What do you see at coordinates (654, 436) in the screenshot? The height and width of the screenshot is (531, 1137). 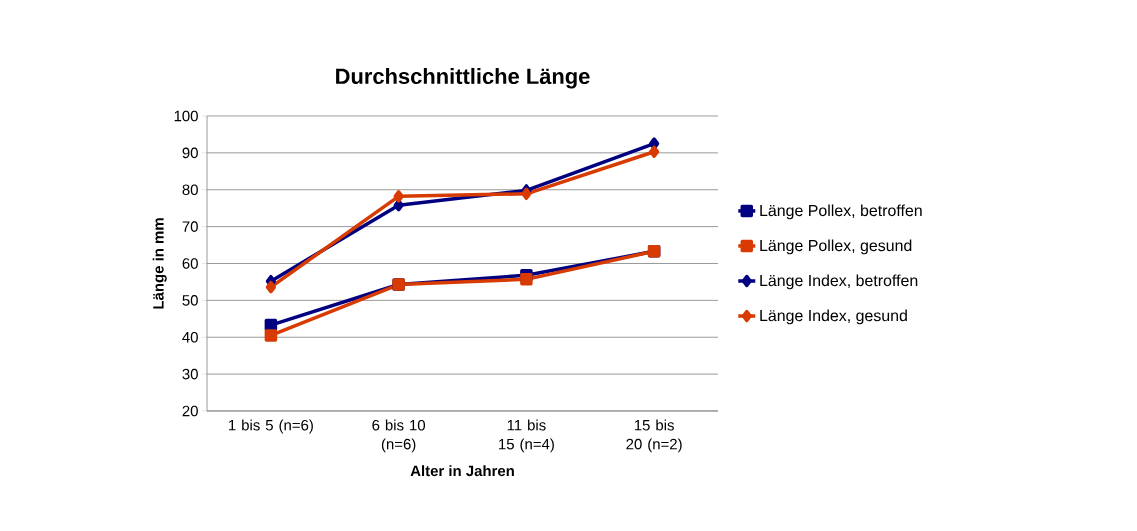 I see `x-tick-label: 15 bis 20 (n=2)` at bounding box center [654, 436].